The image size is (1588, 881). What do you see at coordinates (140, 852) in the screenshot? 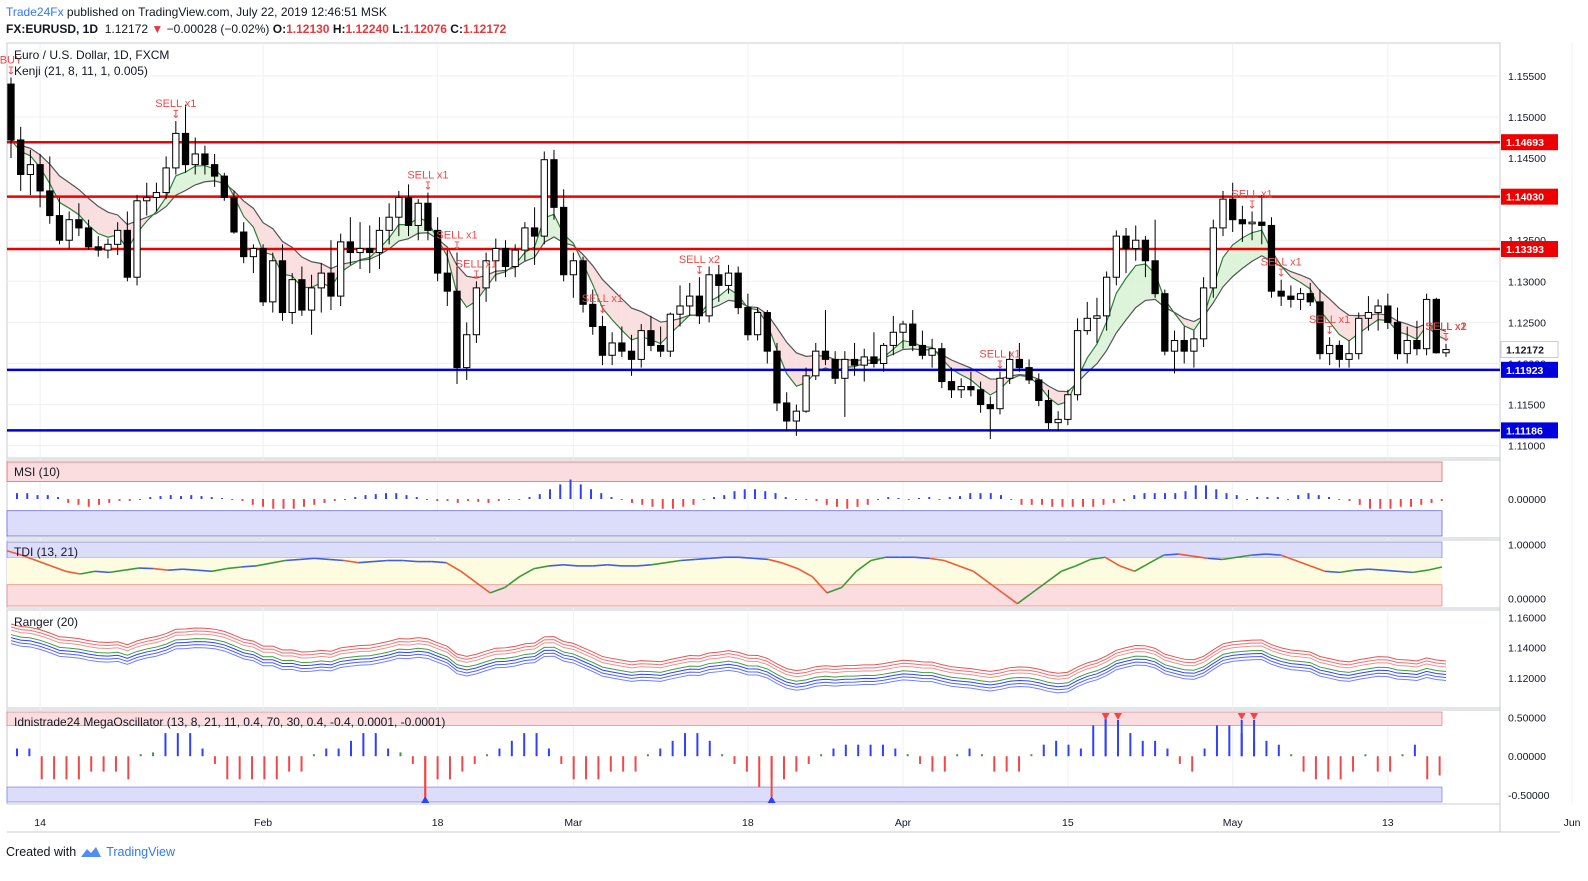
I see `tradingview-link: TradingView` at bounding box center [140, 852].